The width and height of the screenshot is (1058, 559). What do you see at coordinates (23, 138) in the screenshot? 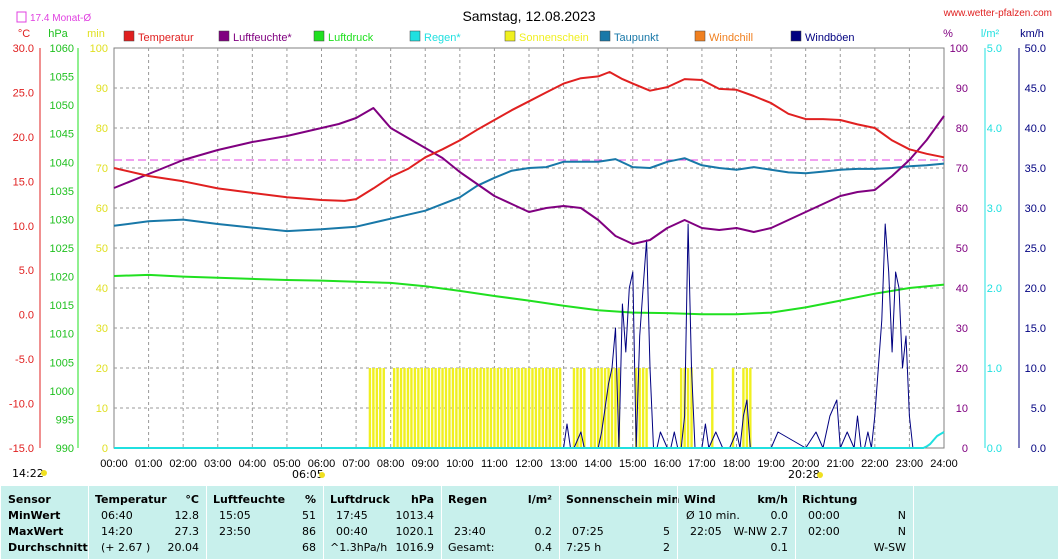
I see `temp-axis-tick: 20.0` at bounding box center [23, 138].